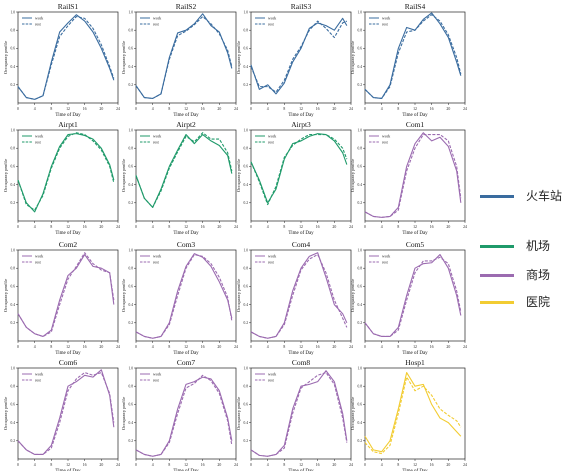 This screenshot has width=575, height=471. Describe the element at coordinates (415, 124) in the screenshot. I see `panel-title: Com1` at that location.